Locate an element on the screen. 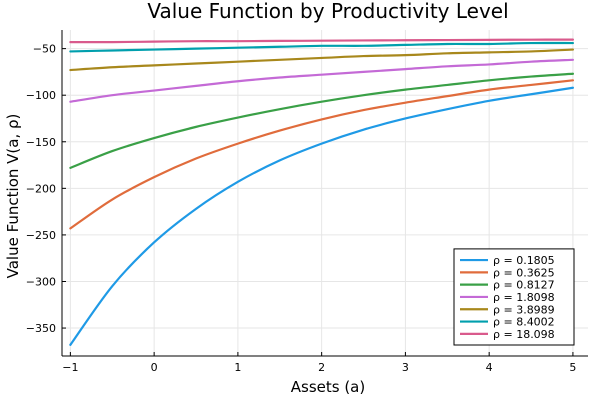 This screenshot has width=600, height=400. chart-title: Value Function by Productivity Level is located at coordinates (327, 11).